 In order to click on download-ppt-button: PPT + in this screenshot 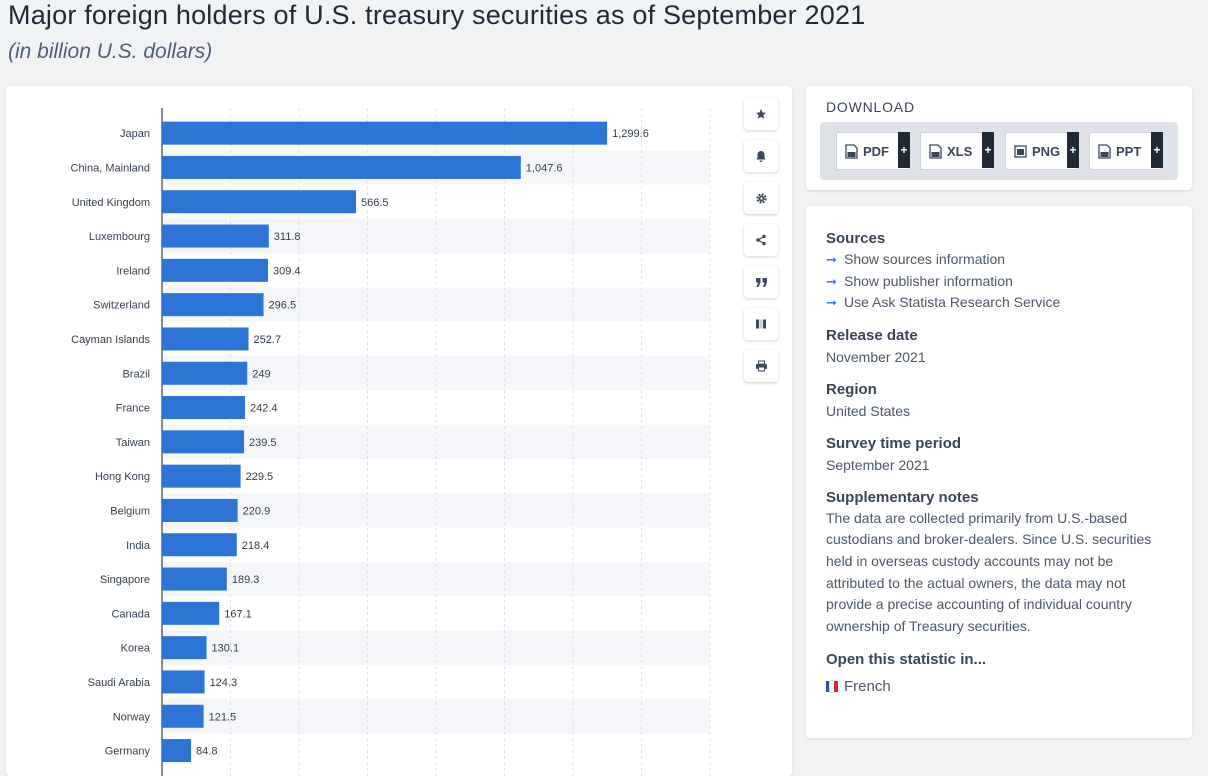, I will do `click(1126, 151)`.